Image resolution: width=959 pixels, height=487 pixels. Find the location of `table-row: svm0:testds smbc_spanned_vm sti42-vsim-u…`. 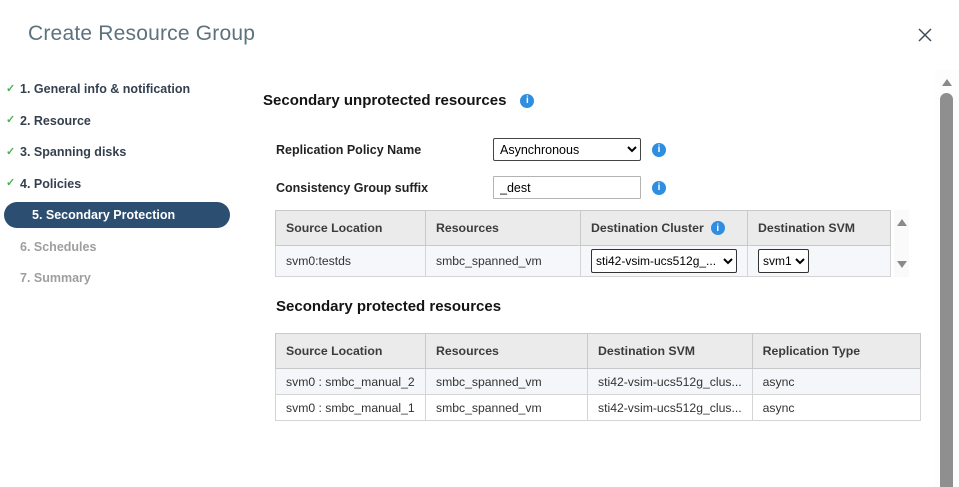

table-row: svm0:testds smbc_spanned_vm sti42-vsim-u… is located at coordinates (583, 261).